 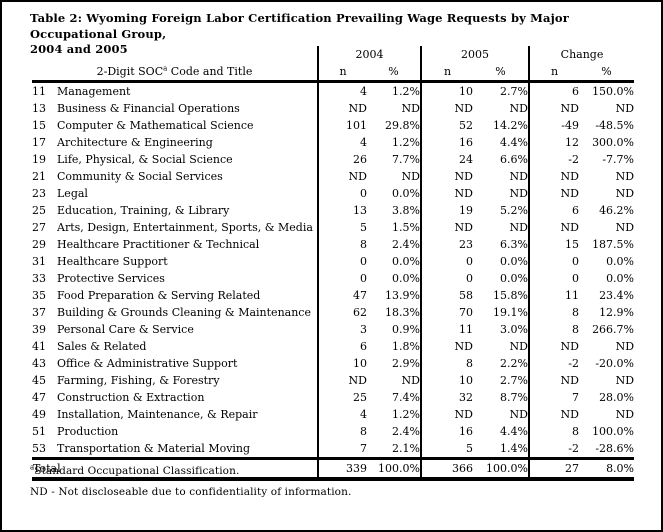 I want to click on cell-2005-n: 8, so click(x=446, y=363).